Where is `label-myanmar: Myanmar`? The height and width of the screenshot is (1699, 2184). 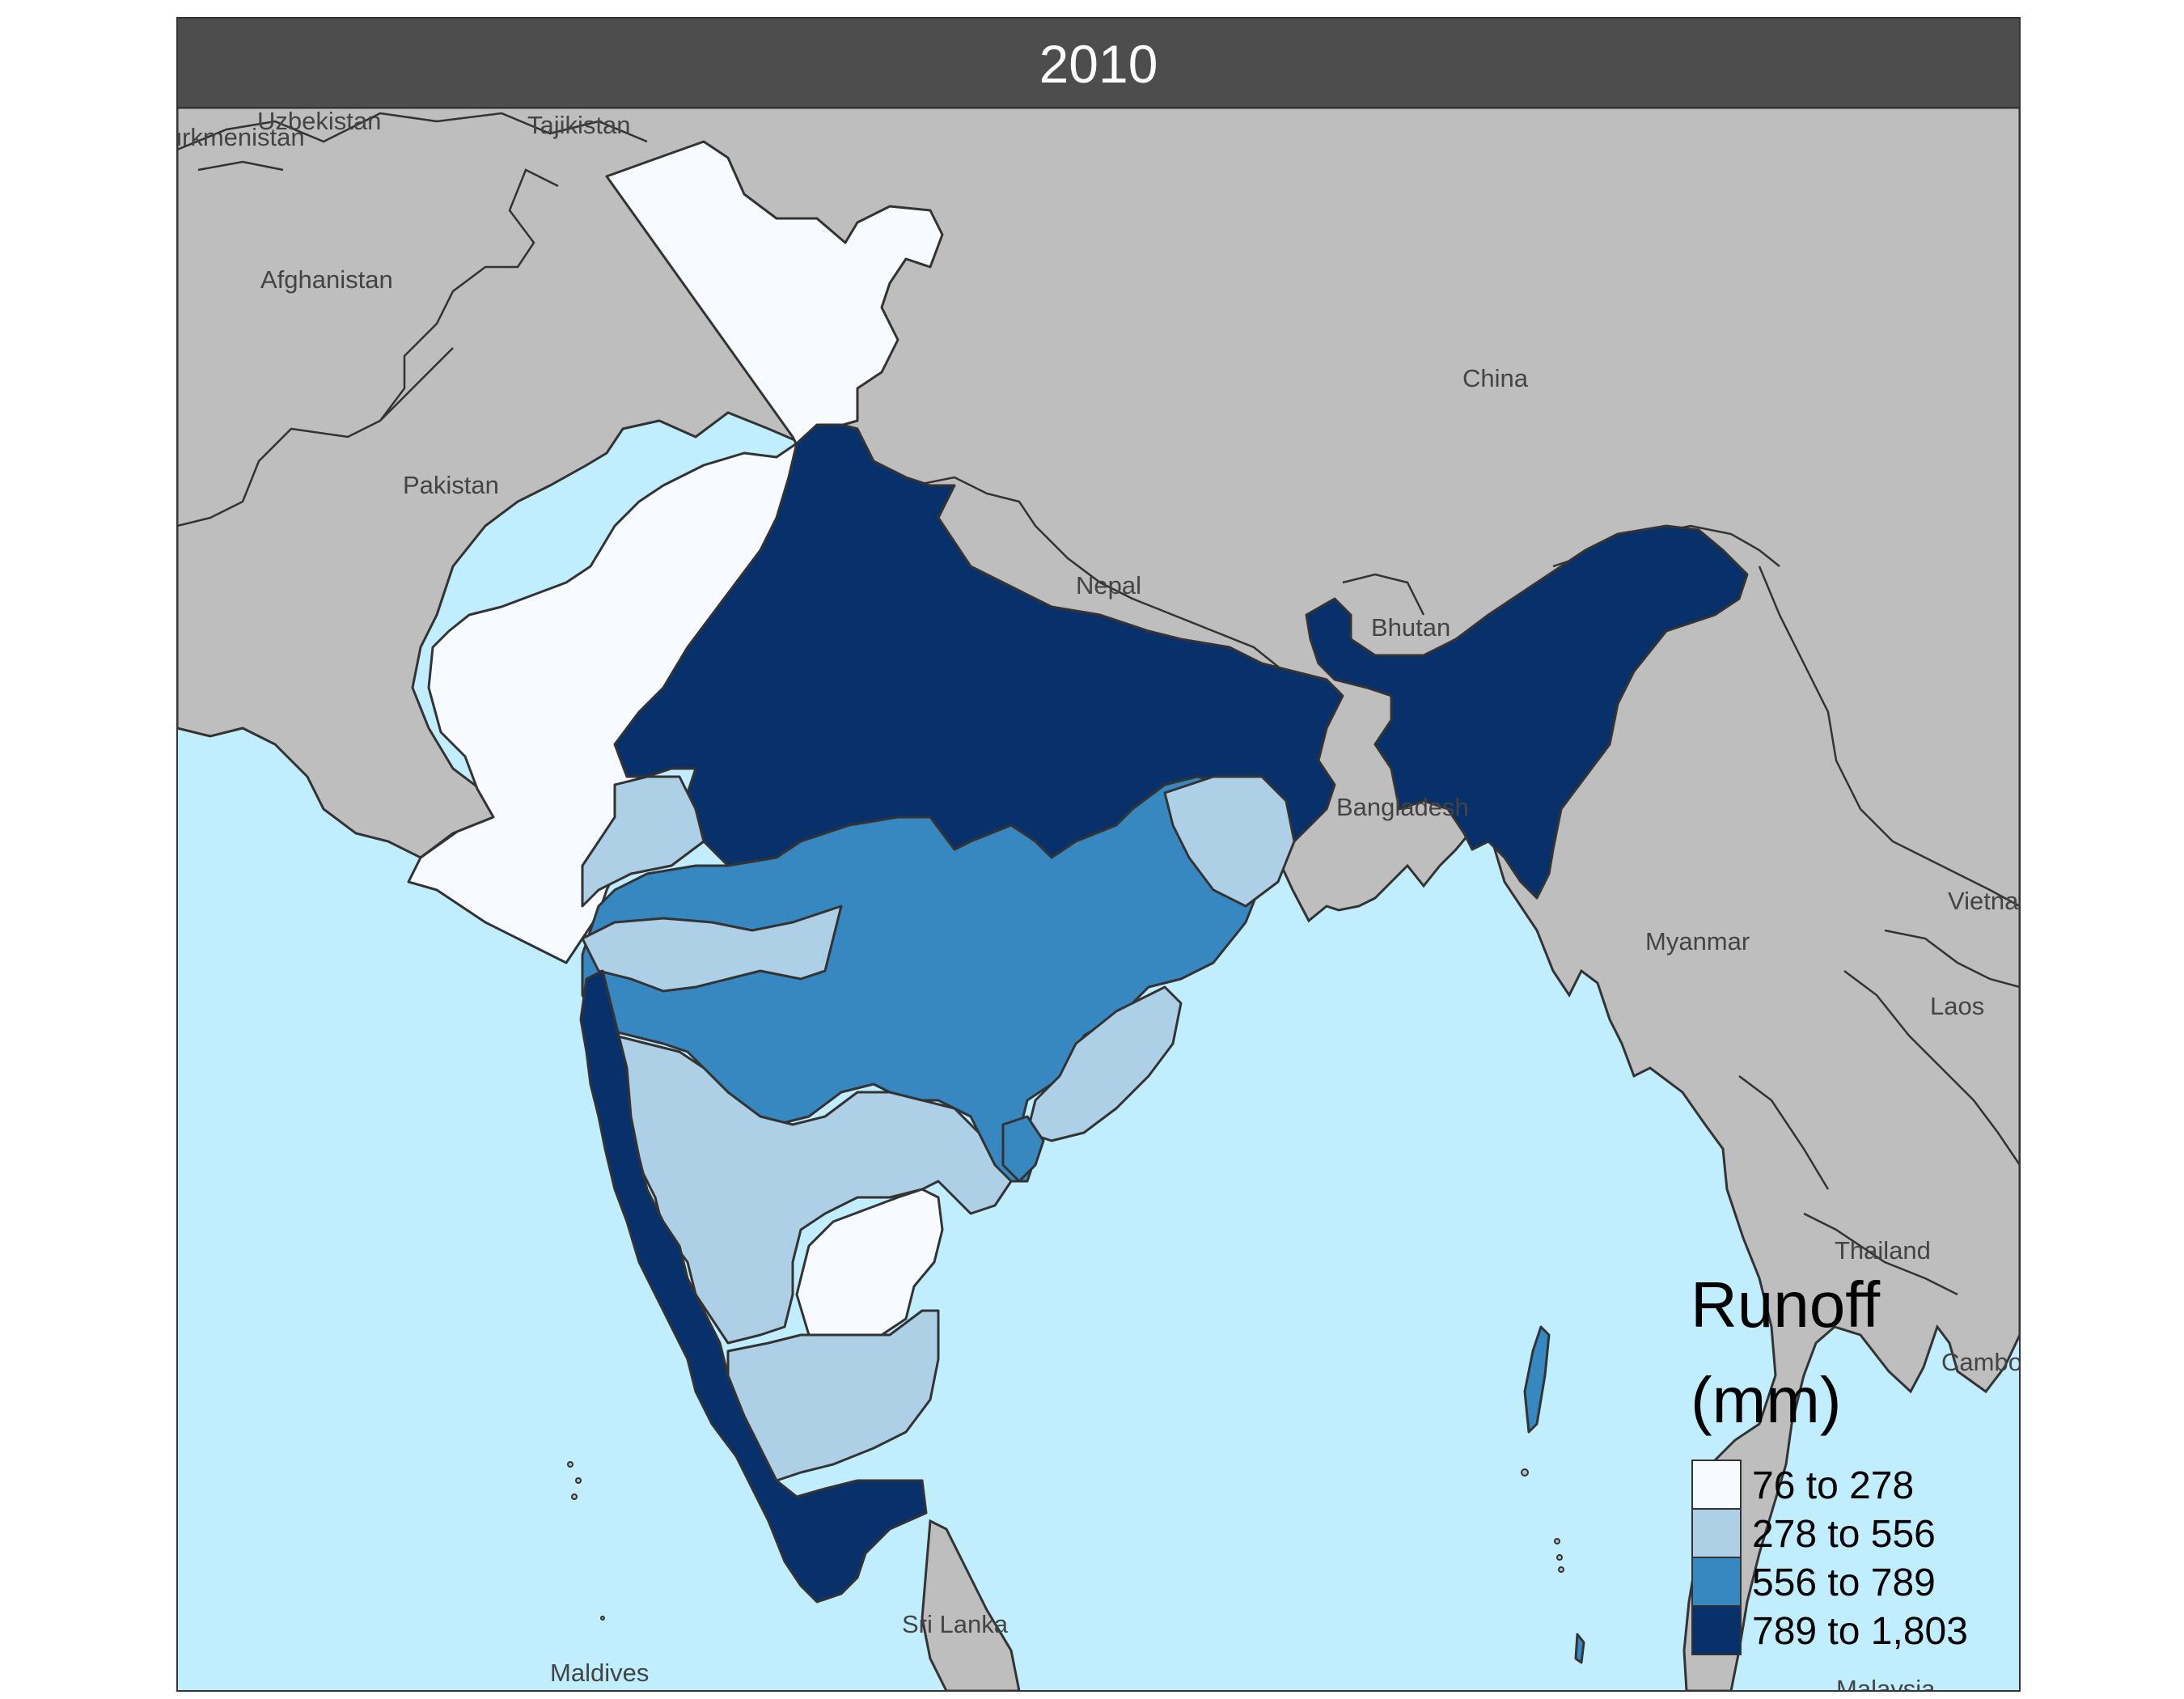 label-myanmar: Myanmar is located at coordinates (1697, 941).